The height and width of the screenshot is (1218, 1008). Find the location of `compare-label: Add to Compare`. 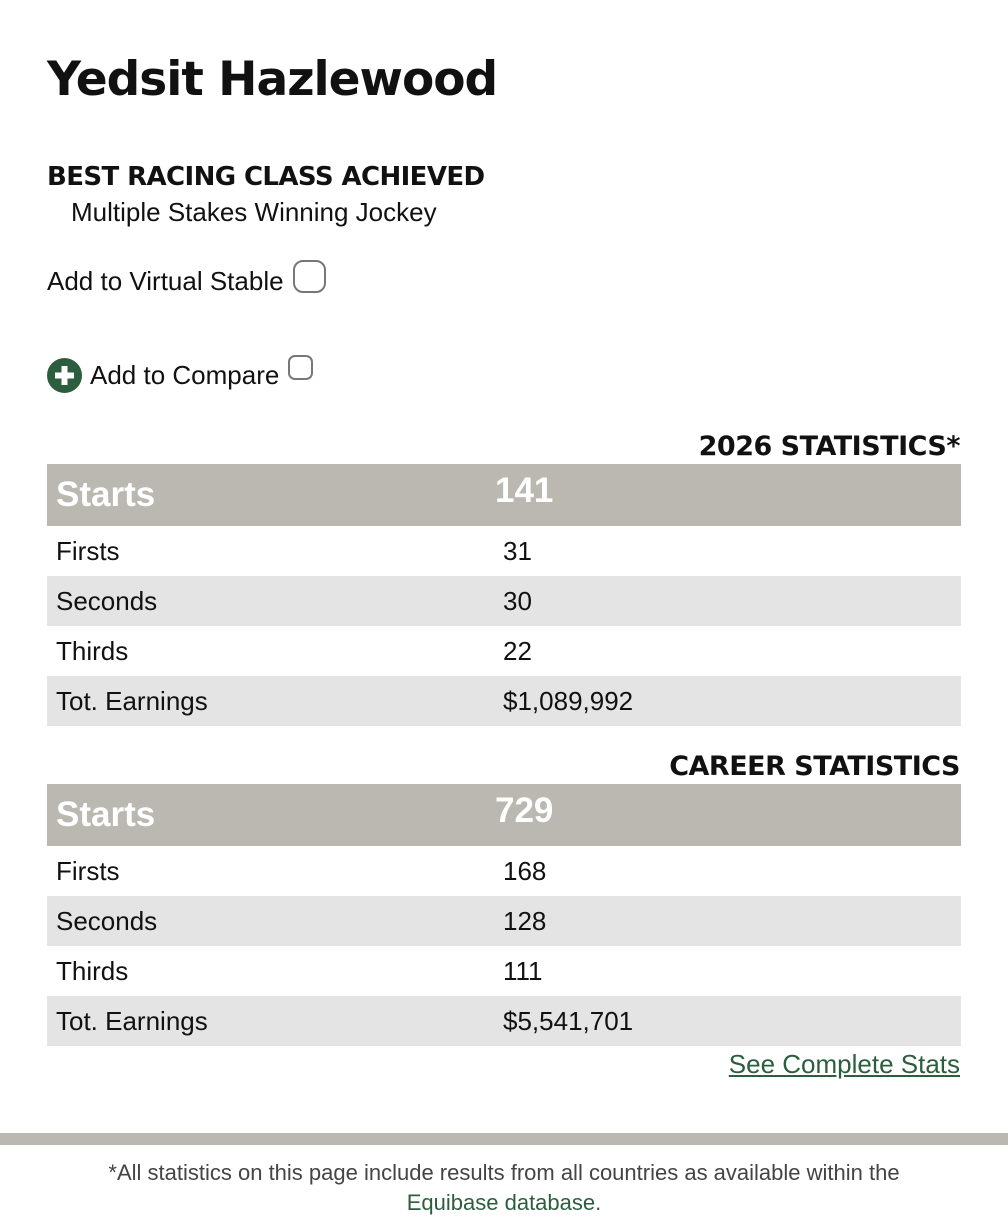

compare-label: Add to Compare is located at coordinates (185, 375).